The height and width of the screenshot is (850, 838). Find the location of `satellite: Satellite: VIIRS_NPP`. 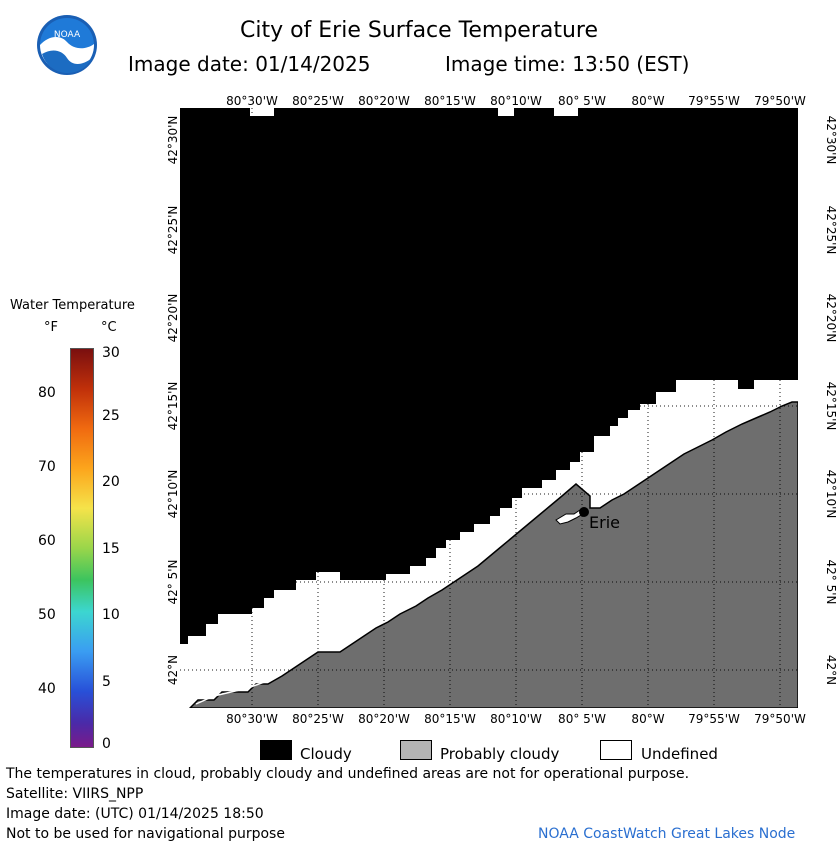

satellite: Satellite: VIIRS_NPP is located at coordinates (75, 794).